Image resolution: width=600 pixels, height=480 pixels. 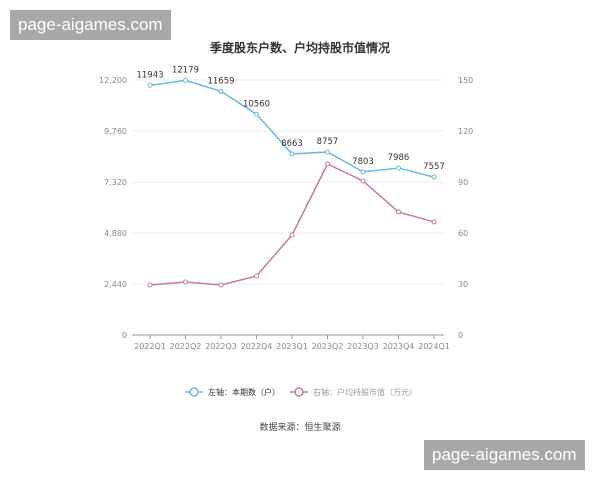 What do you see at coordinates (244, 392) in the screenshot?
I see `legend-label: 左轴：本期数（户）` at bounding box center [244, 392].